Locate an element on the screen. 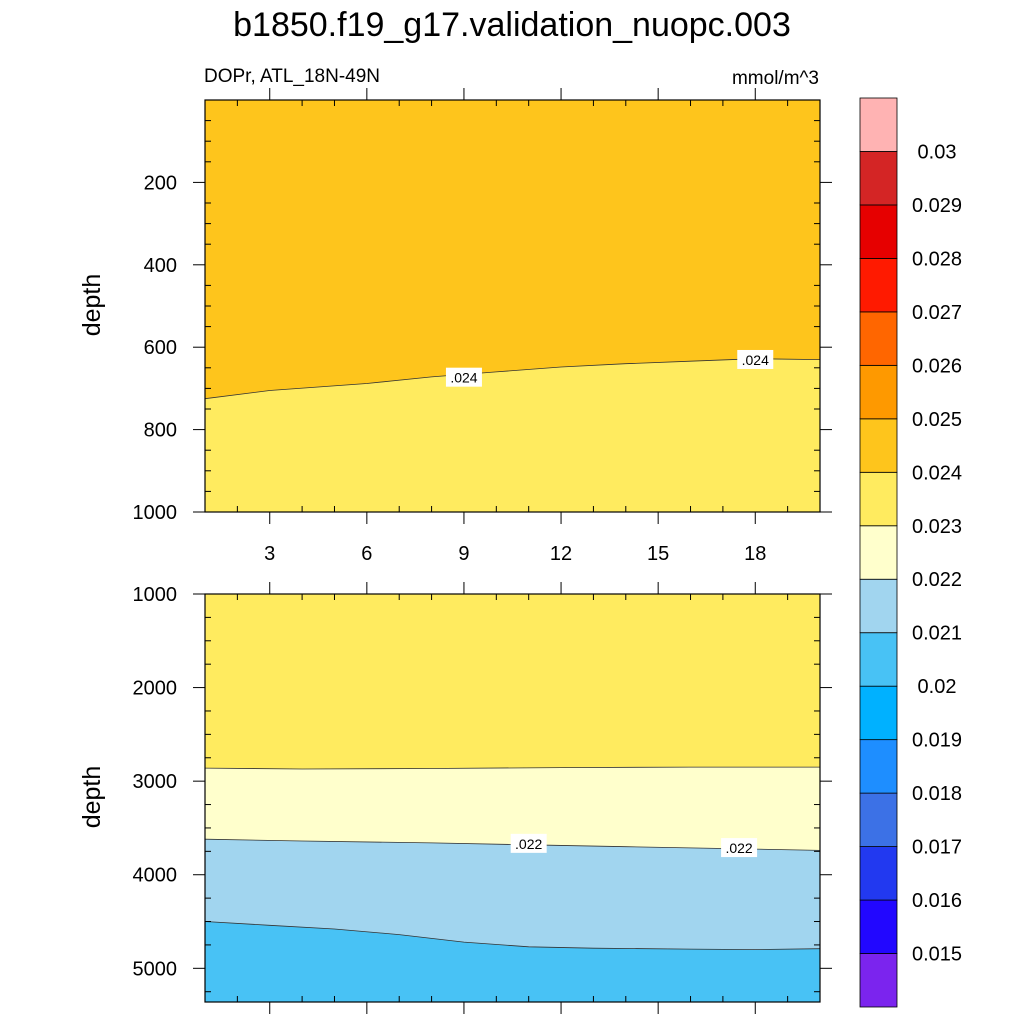  y-tick-label: 200 is located at coordinates (160, 183).